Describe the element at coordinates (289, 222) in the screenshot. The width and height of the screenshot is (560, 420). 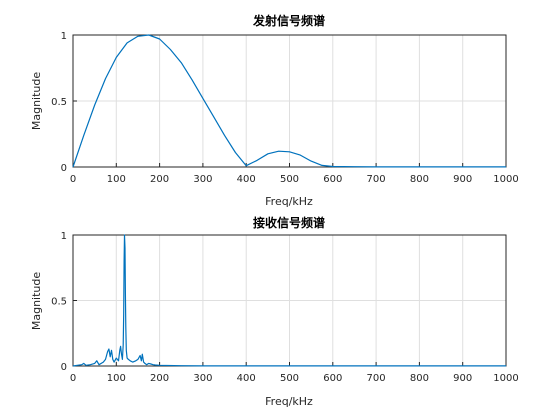
I see `chart-title: 接收信号频谱` at that location.